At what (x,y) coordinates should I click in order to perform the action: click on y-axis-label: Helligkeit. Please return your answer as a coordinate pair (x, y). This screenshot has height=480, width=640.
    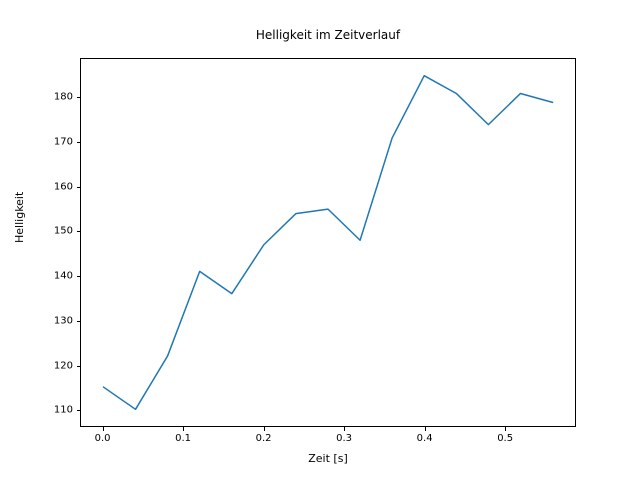
    Looking at the image, I should click on (19, 217).